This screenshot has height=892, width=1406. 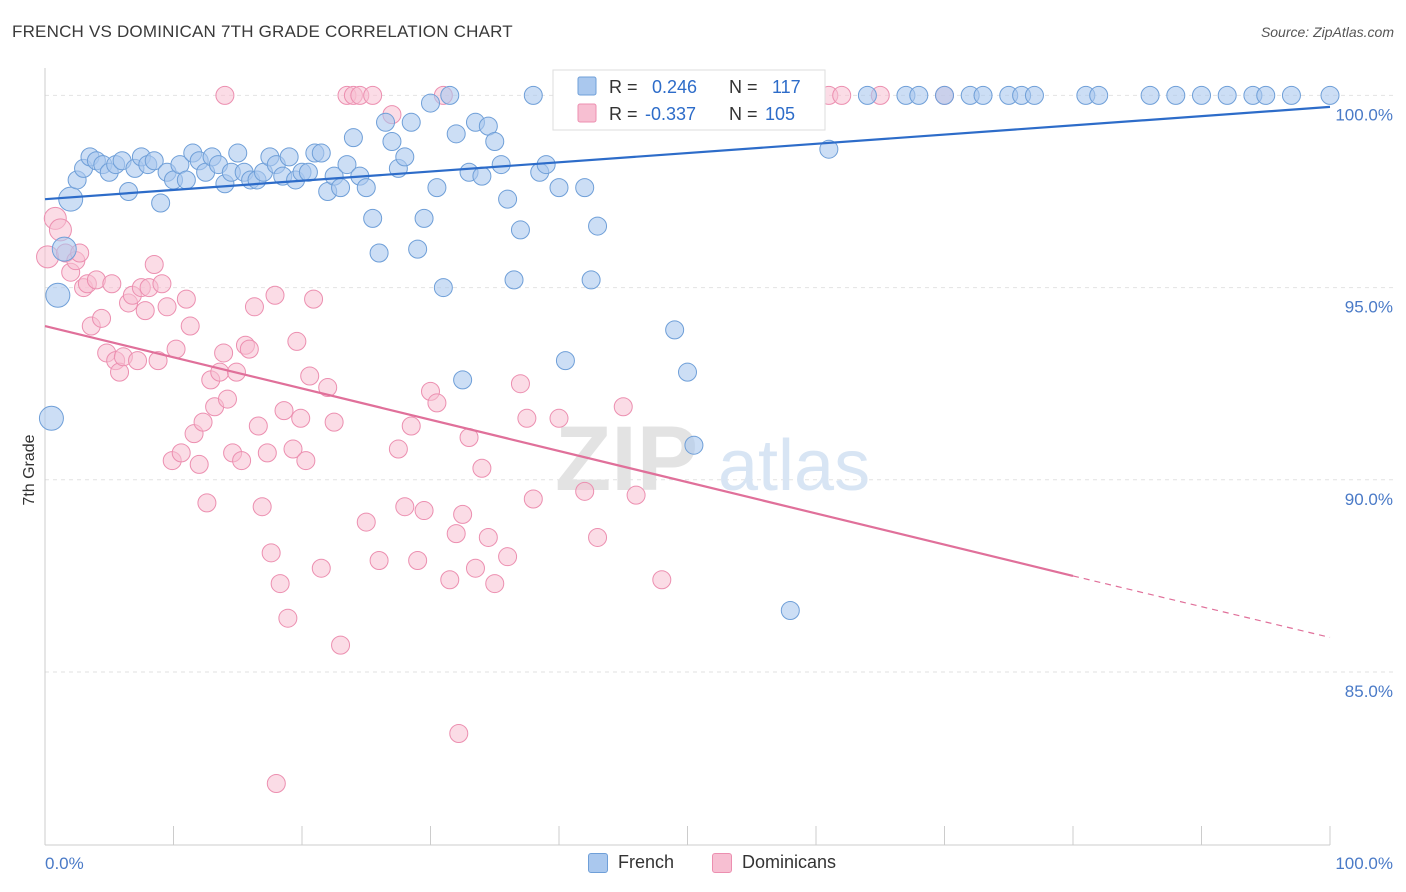 I want to click on y-tick-label: 90.0%, so click(x=1369, y=499).